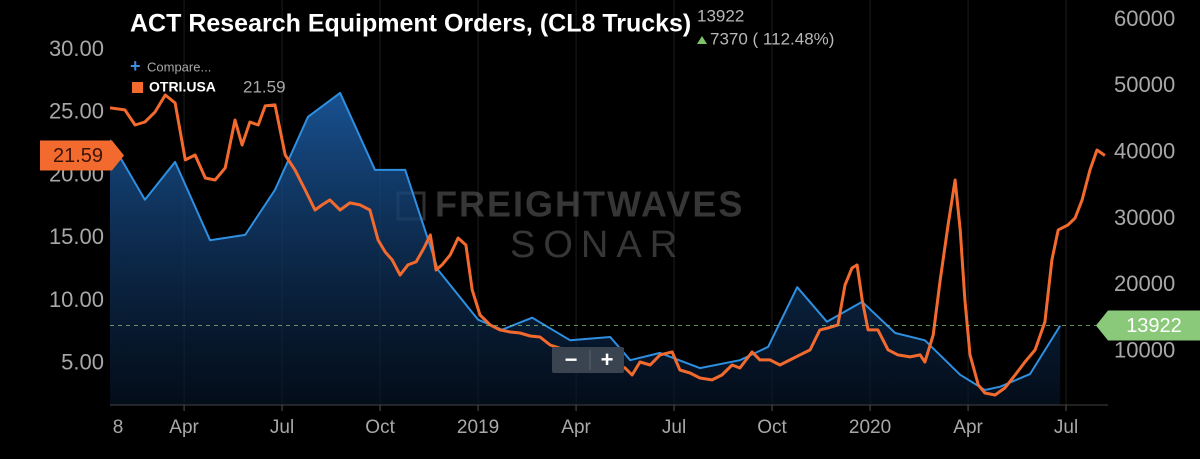  I want to click on watermark-text: SONAR, so click(597, 245).